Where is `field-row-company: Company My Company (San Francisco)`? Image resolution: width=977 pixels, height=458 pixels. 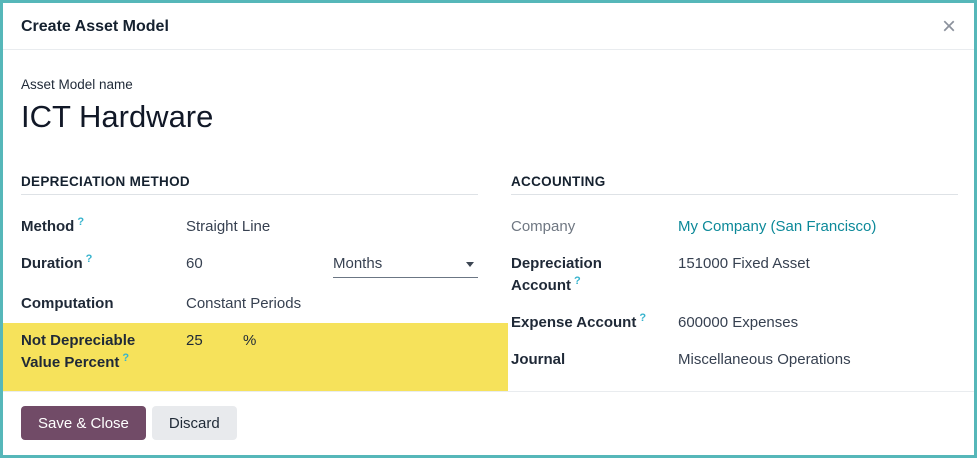
field-row-company: Company My Company (San Francisco) is located at coordinates (734, 227).